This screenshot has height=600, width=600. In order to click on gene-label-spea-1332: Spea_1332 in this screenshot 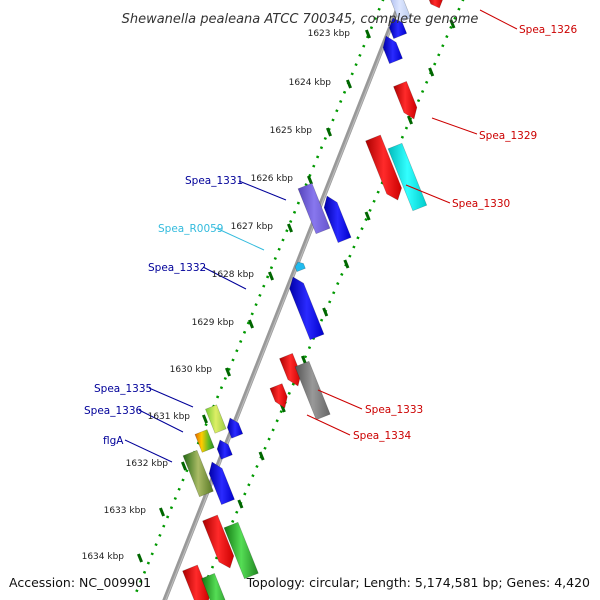, I will do `click(177, 268)`.